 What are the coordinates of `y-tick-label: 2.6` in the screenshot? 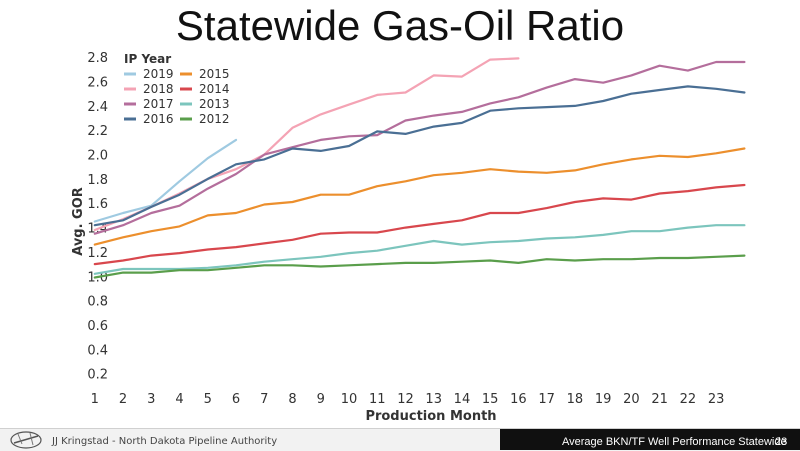 It's located at (97, 83).